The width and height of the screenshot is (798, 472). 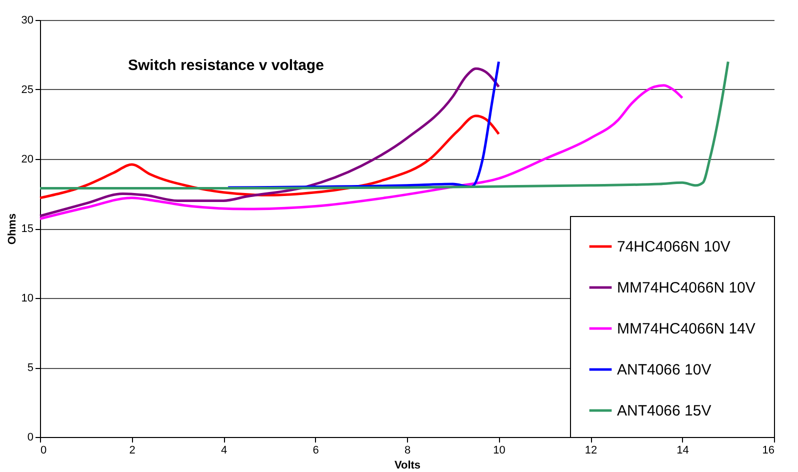 I want to click on x-axis-title: Volts, so click(x=407, y=466).